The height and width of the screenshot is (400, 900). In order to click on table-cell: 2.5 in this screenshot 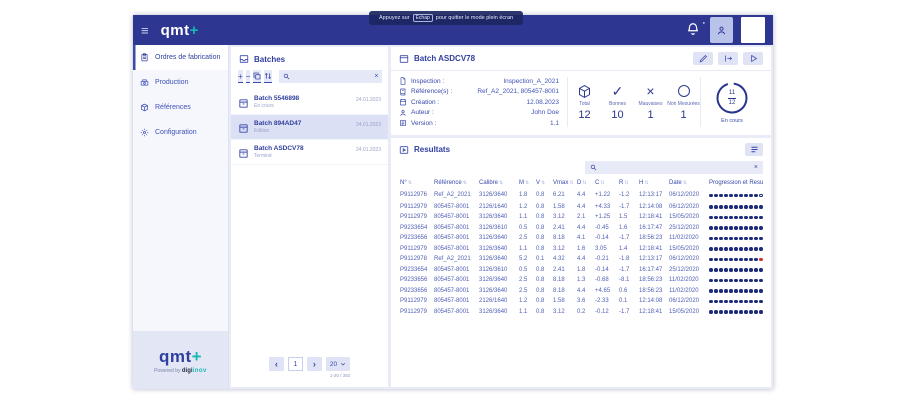, I will do `click(523, 290)`.